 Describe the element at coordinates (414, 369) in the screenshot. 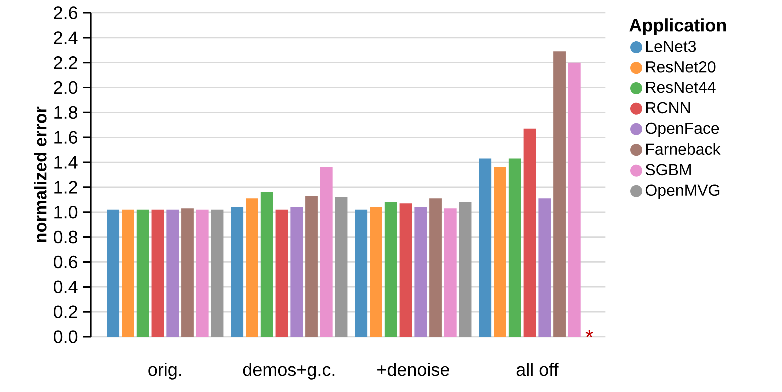

I see `x-tick-label: +denoise` at that location.